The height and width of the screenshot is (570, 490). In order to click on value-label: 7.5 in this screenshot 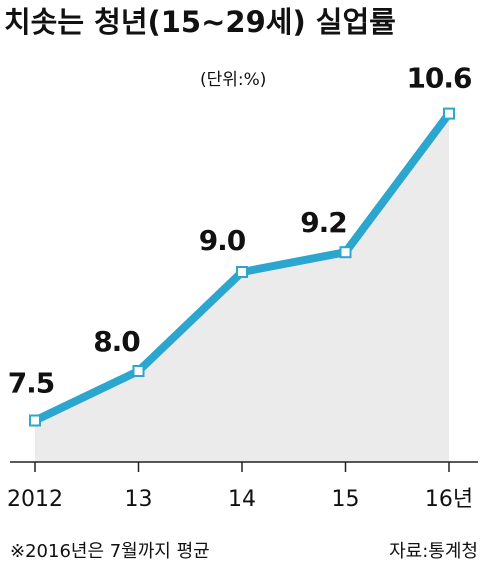, I will do `click(31, 383)`.